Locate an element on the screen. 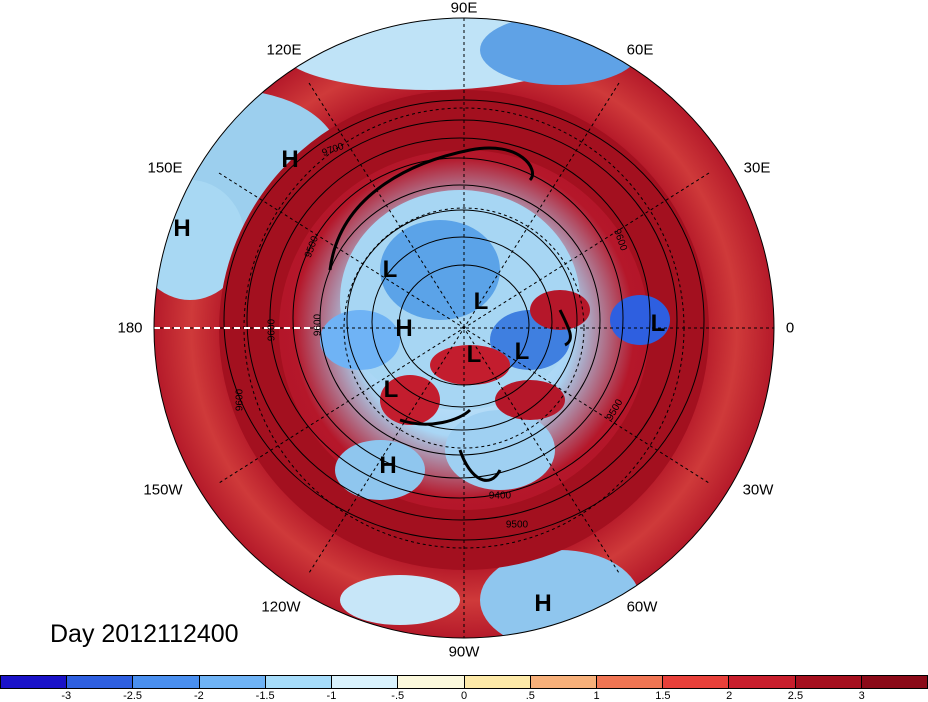 This screenshot has width=928, height=702. lon-label-150w: 150W is located at coordinates (163, 490).